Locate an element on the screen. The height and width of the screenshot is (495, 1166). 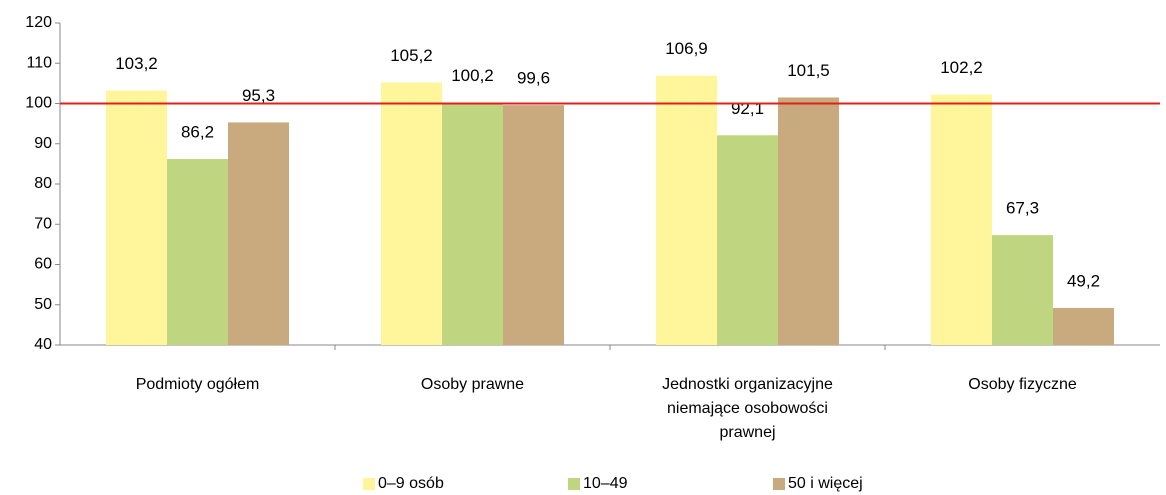
value-label: 67,3 is located at coordinates (1022, 208).